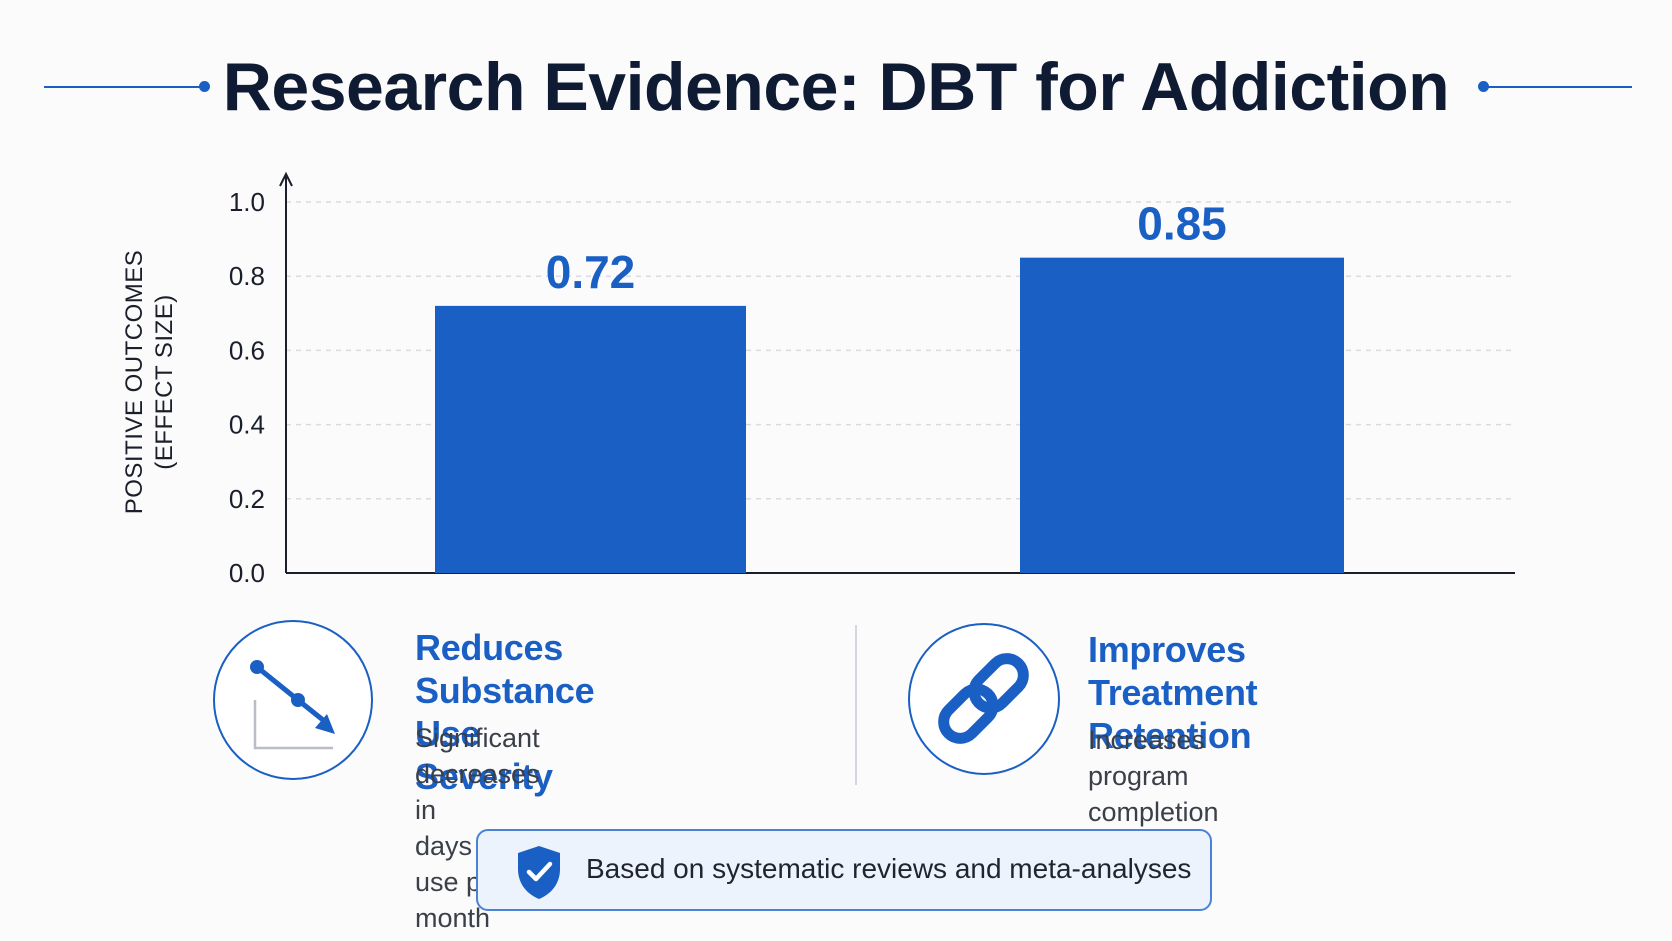 The image size is (1672, 941). Describe the element at coordinates (1147, 758) in the screenshot. I see `feature-desc-line: Increases program` at that location.